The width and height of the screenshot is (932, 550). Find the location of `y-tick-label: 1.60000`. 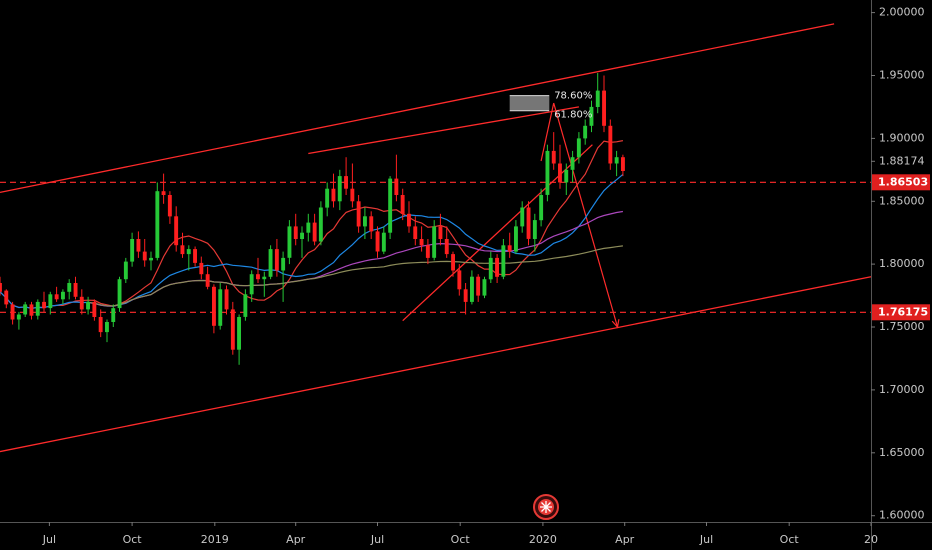

y-tick-label: 1.60000 is located at coordinates (902, 515).